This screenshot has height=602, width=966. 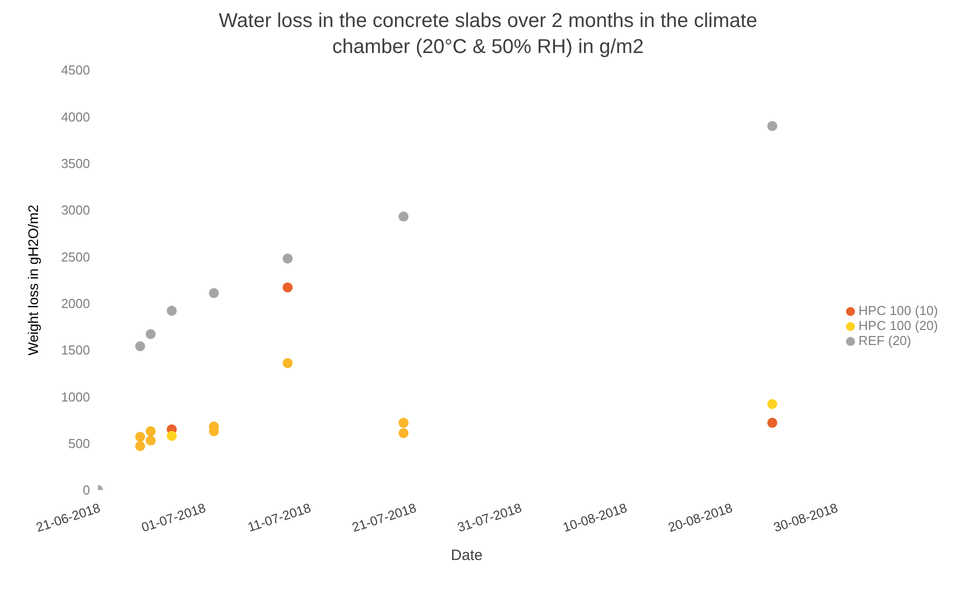 What do you see at coordinates (488, 34) in the screenshot?
I see `chart-title: Water loss in the concrete slabs over 2 months in the climate chamber (20°C & 50% RH) in g/m2` at bounding box center [488, 34].